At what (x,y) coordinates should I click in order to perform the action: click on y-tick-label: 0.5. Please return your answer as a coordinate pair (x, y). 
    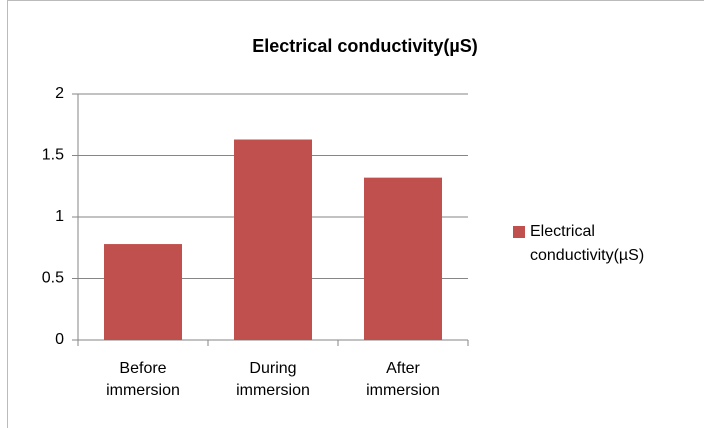
    Looking at the image, I should click on (53, 278).